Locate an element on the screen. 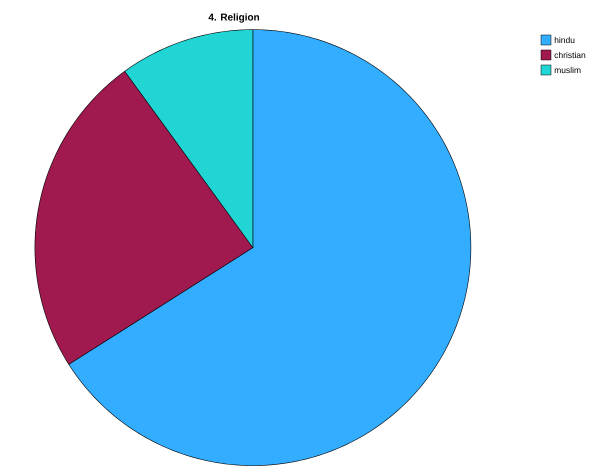  legend-label: muslim is located at coordinates (567, 70).